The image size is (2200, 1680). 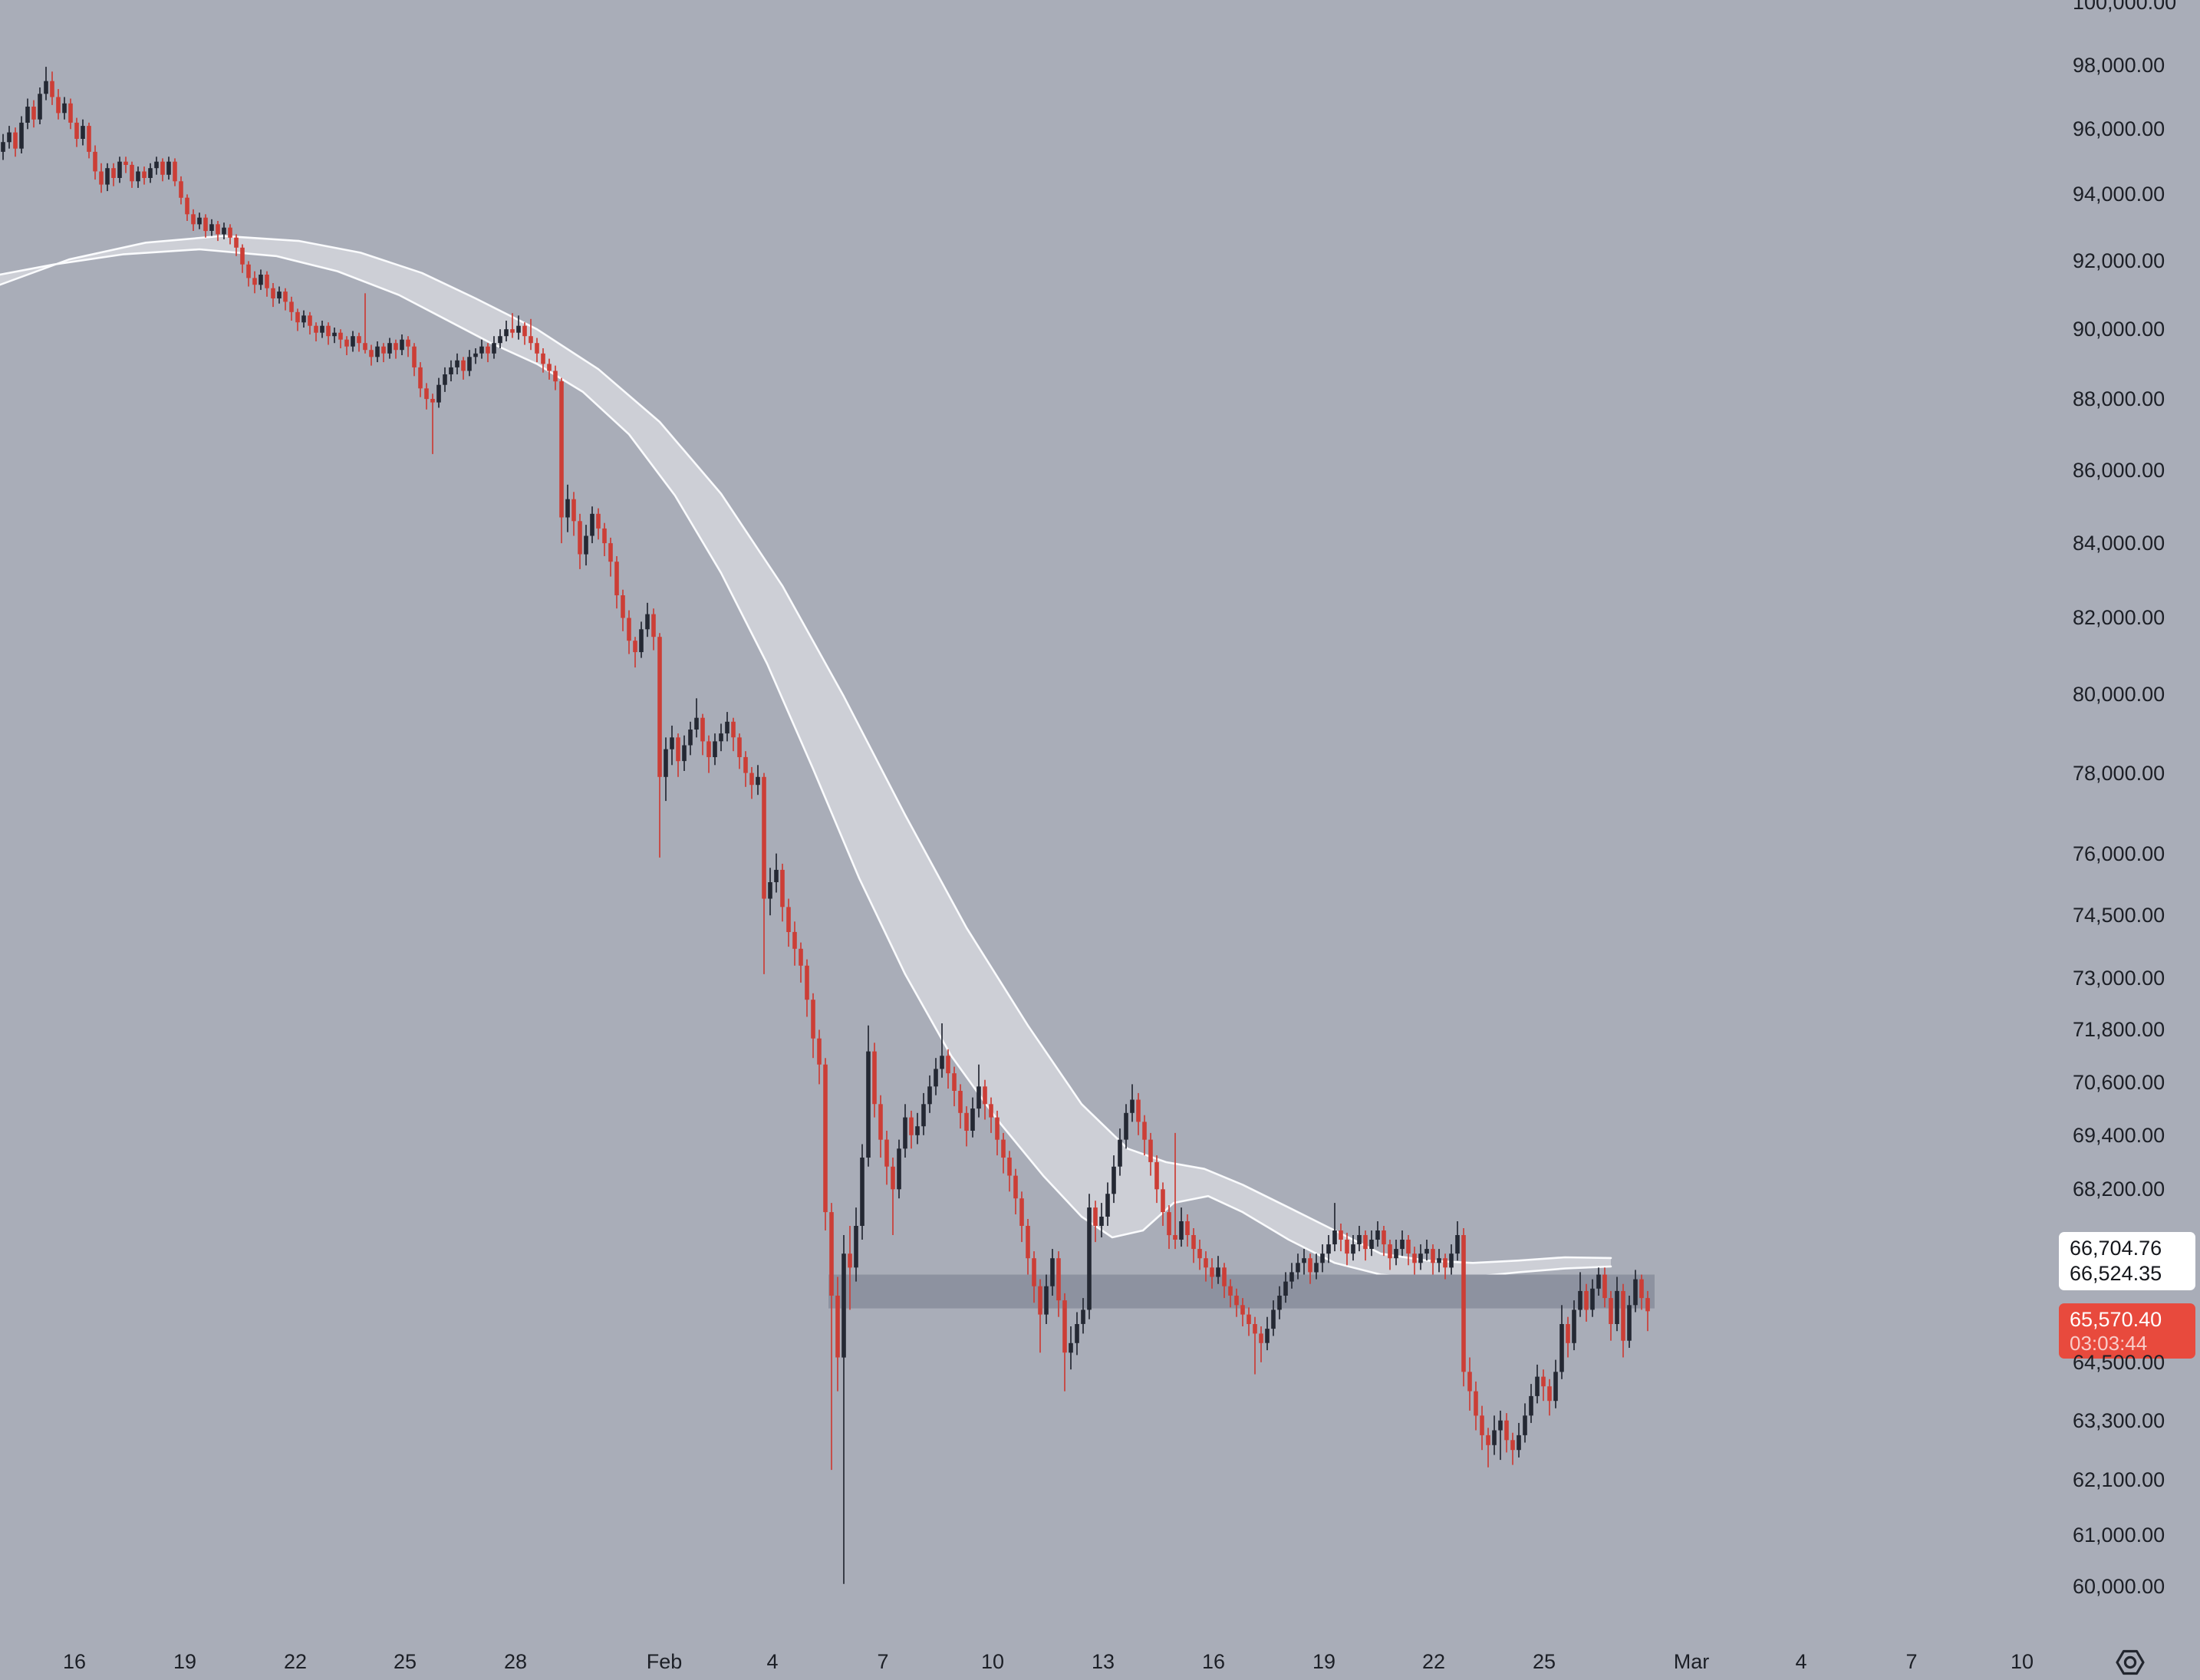 I want to click on price-scale-tick: 82,000.00, so click(x=2119, y=618).